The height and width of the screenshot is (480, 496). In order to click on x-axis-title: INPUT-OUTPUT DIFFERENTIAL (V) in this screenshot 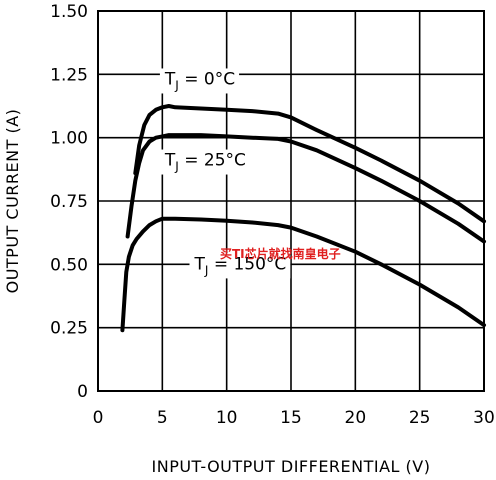, I will do `click(291, 466)`.